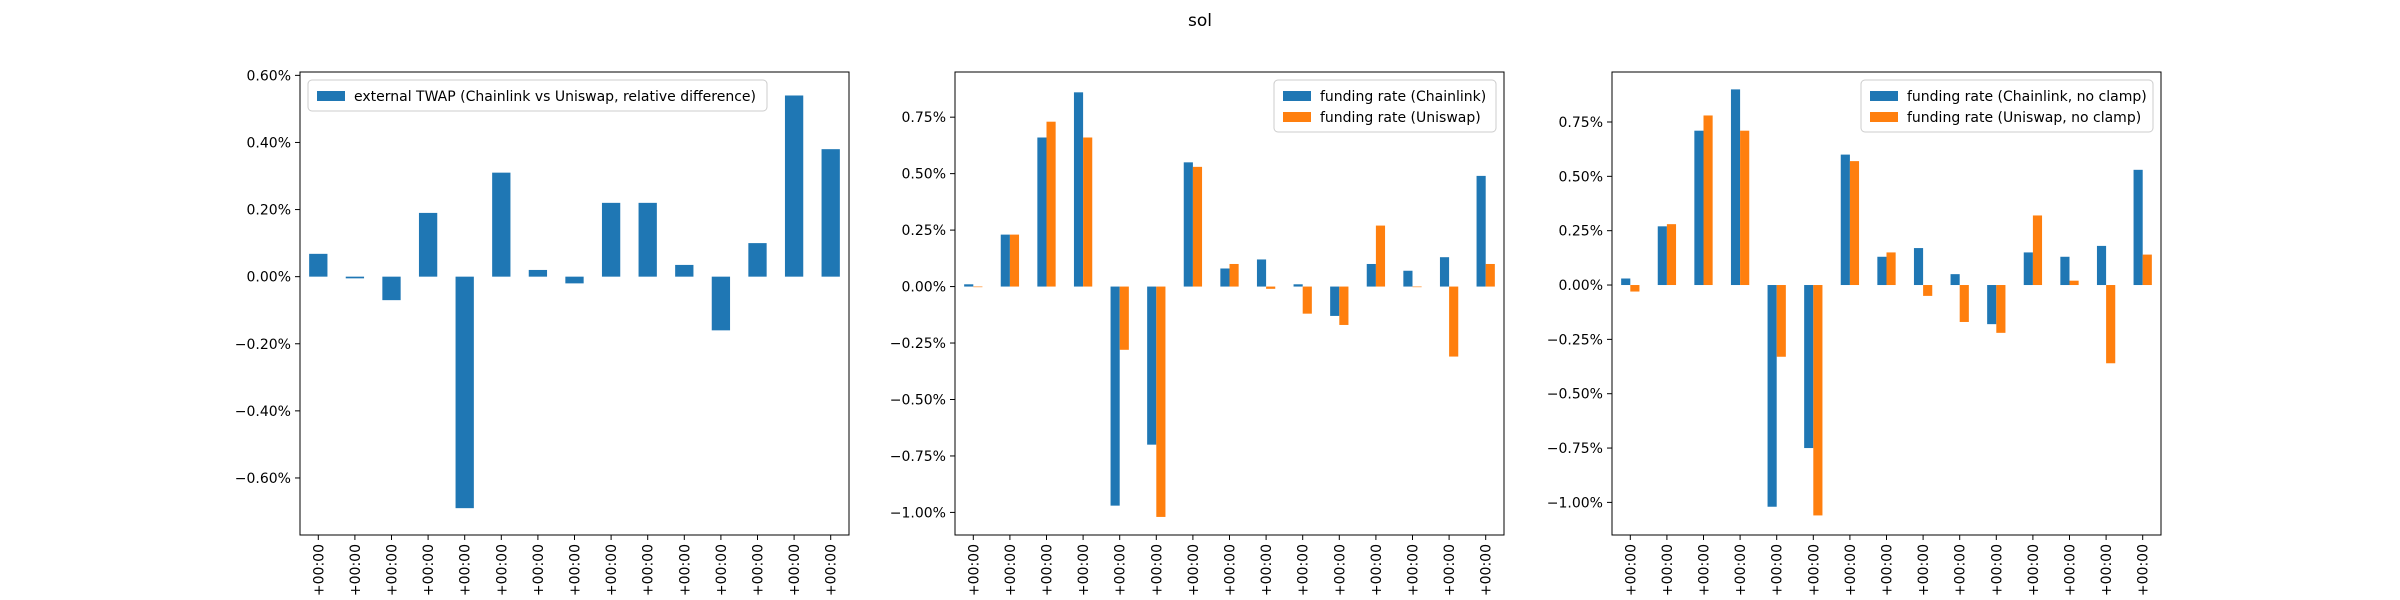 Image resolution: width=2400 pixels, height=600 pixels. What do you see at coordinates (1575, 449) in the screenshot?
I see `y-tick-label: −0.75%` at bounding box center [1575, 449].